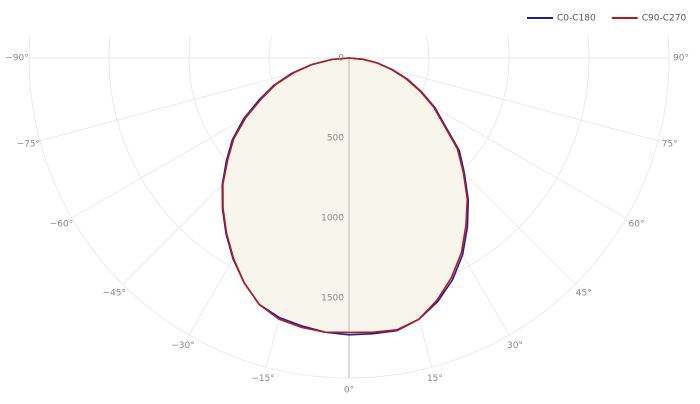 The width and height of the screenshot is (700, 404). I want to click on angle-tick-label: 0°, so click(349, 391).